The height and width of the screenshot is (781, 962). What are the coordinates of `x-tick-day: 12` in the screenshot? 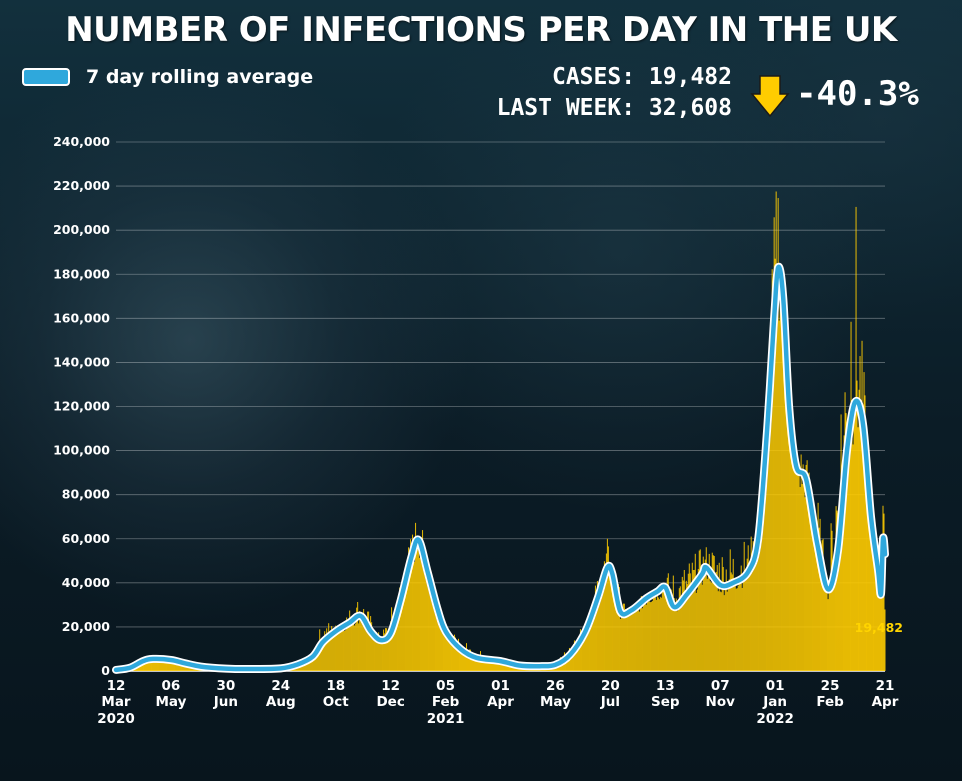 It's located at (116, 686).